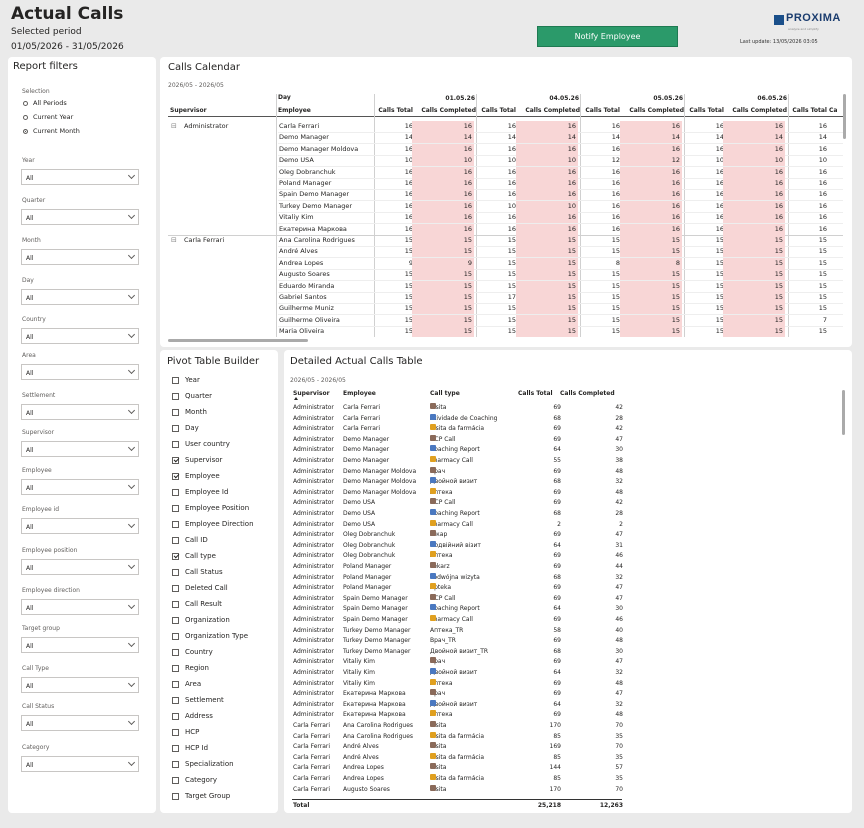 This screenshot has width=864, height=828. Describe the element at coordinates (194, 556) in the screenshot. I see `pivot-option-call-type: Call type` at that location.